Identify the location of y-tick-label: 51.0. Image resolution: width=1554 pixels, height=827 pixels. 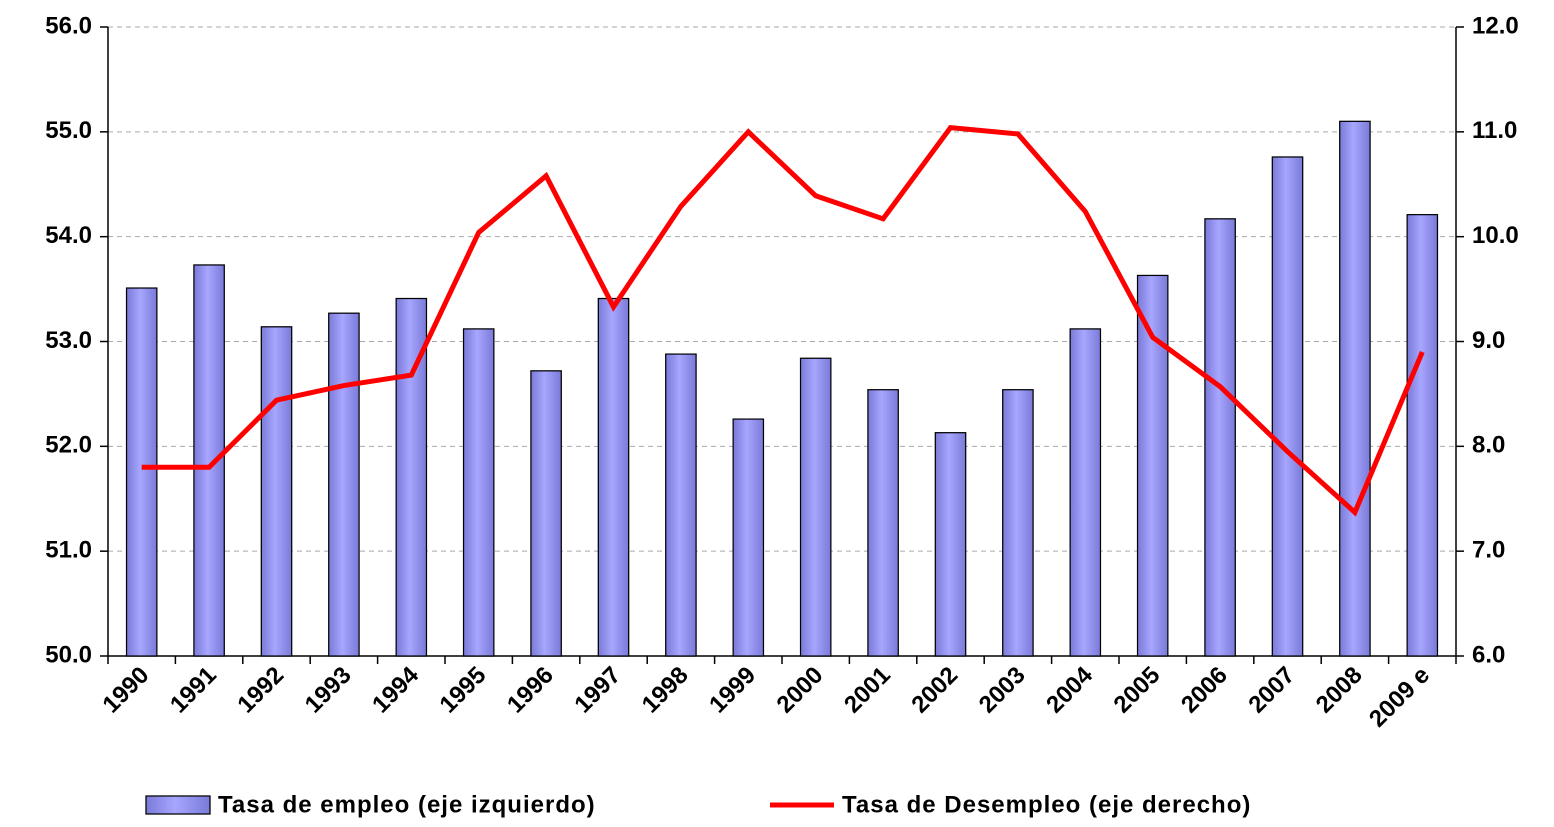
(68, 550).